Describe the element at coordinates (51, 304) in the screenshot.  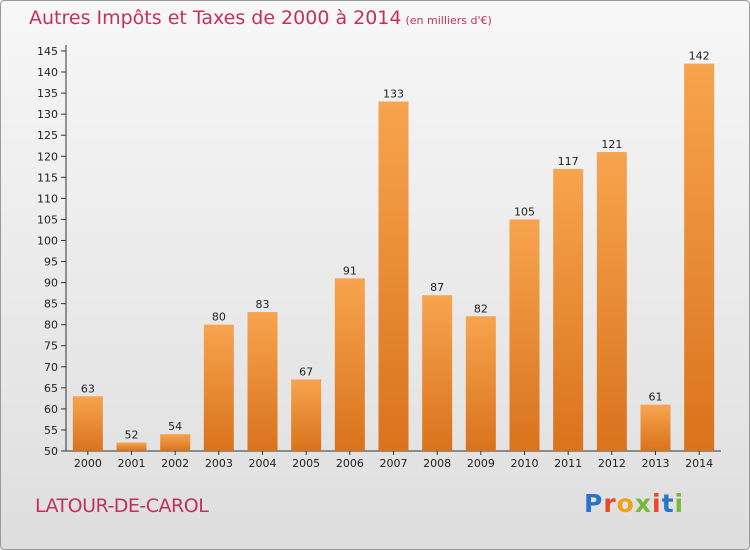
I see `y-tick-label: 85` at that location.